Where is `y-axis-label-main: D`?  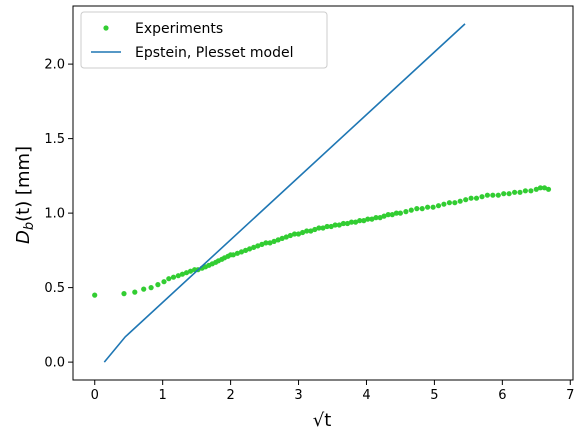 y-axis-label-main: D is located at coordinates (23, 237).